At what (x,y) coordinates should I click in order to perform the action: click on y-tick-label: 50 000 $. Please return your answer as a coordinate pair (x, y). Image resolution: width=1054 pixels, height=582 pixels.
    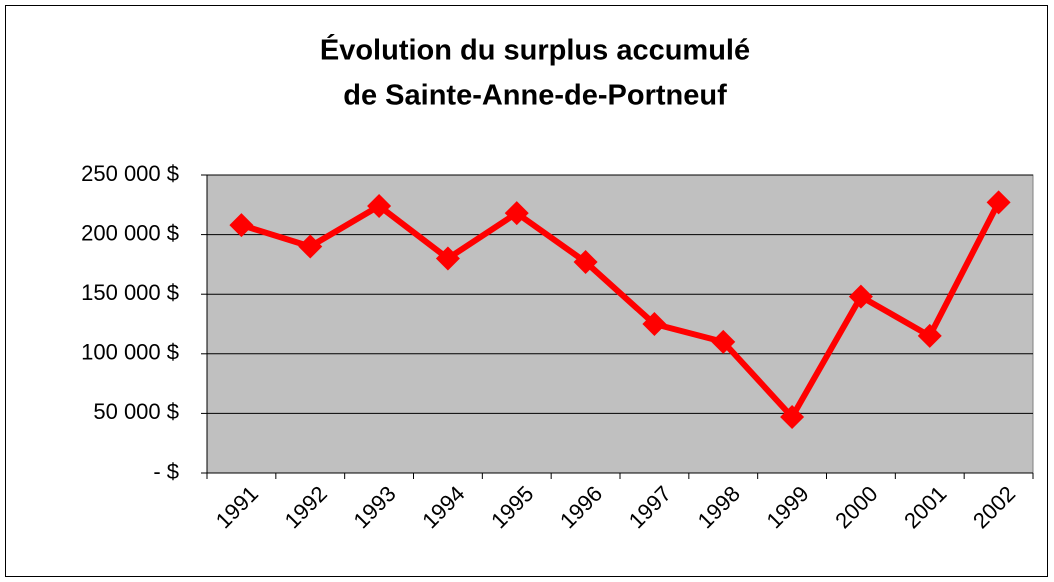
    Looking at the image, I should click on (136, 411).